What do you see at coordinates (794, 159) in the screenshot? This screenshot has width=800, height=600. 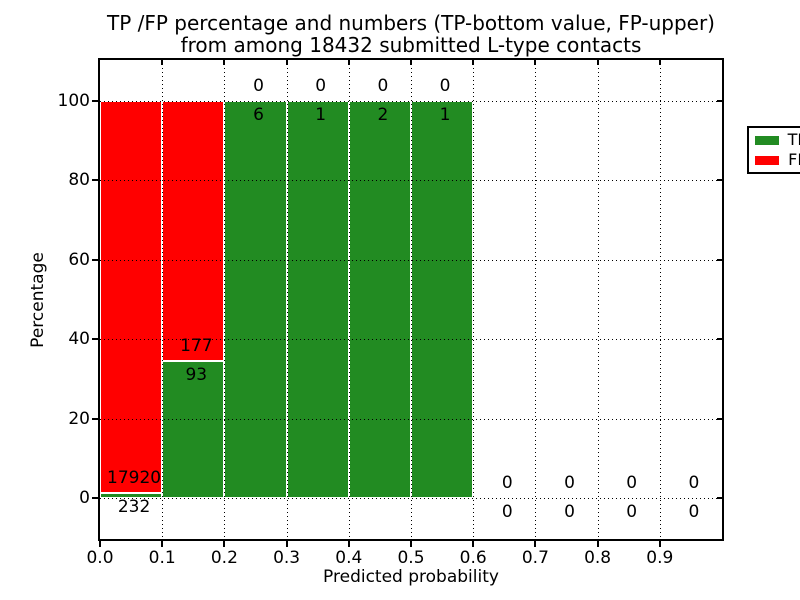 I see `fp-legend-label: FP` at bounding box center [794, 159].